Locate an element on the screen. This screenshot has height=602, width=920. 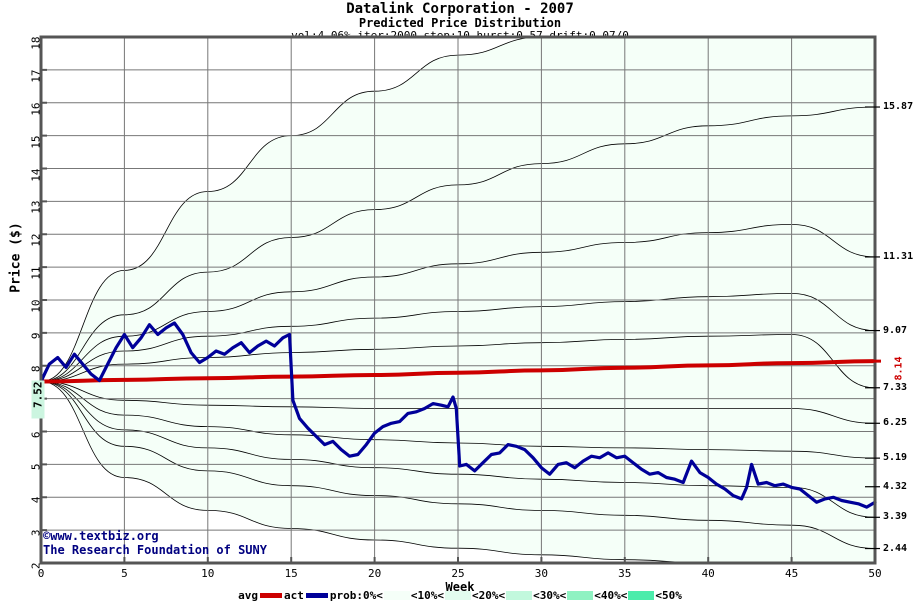
right-quantile-label: 2.44 is located at coordinates (895, 548).